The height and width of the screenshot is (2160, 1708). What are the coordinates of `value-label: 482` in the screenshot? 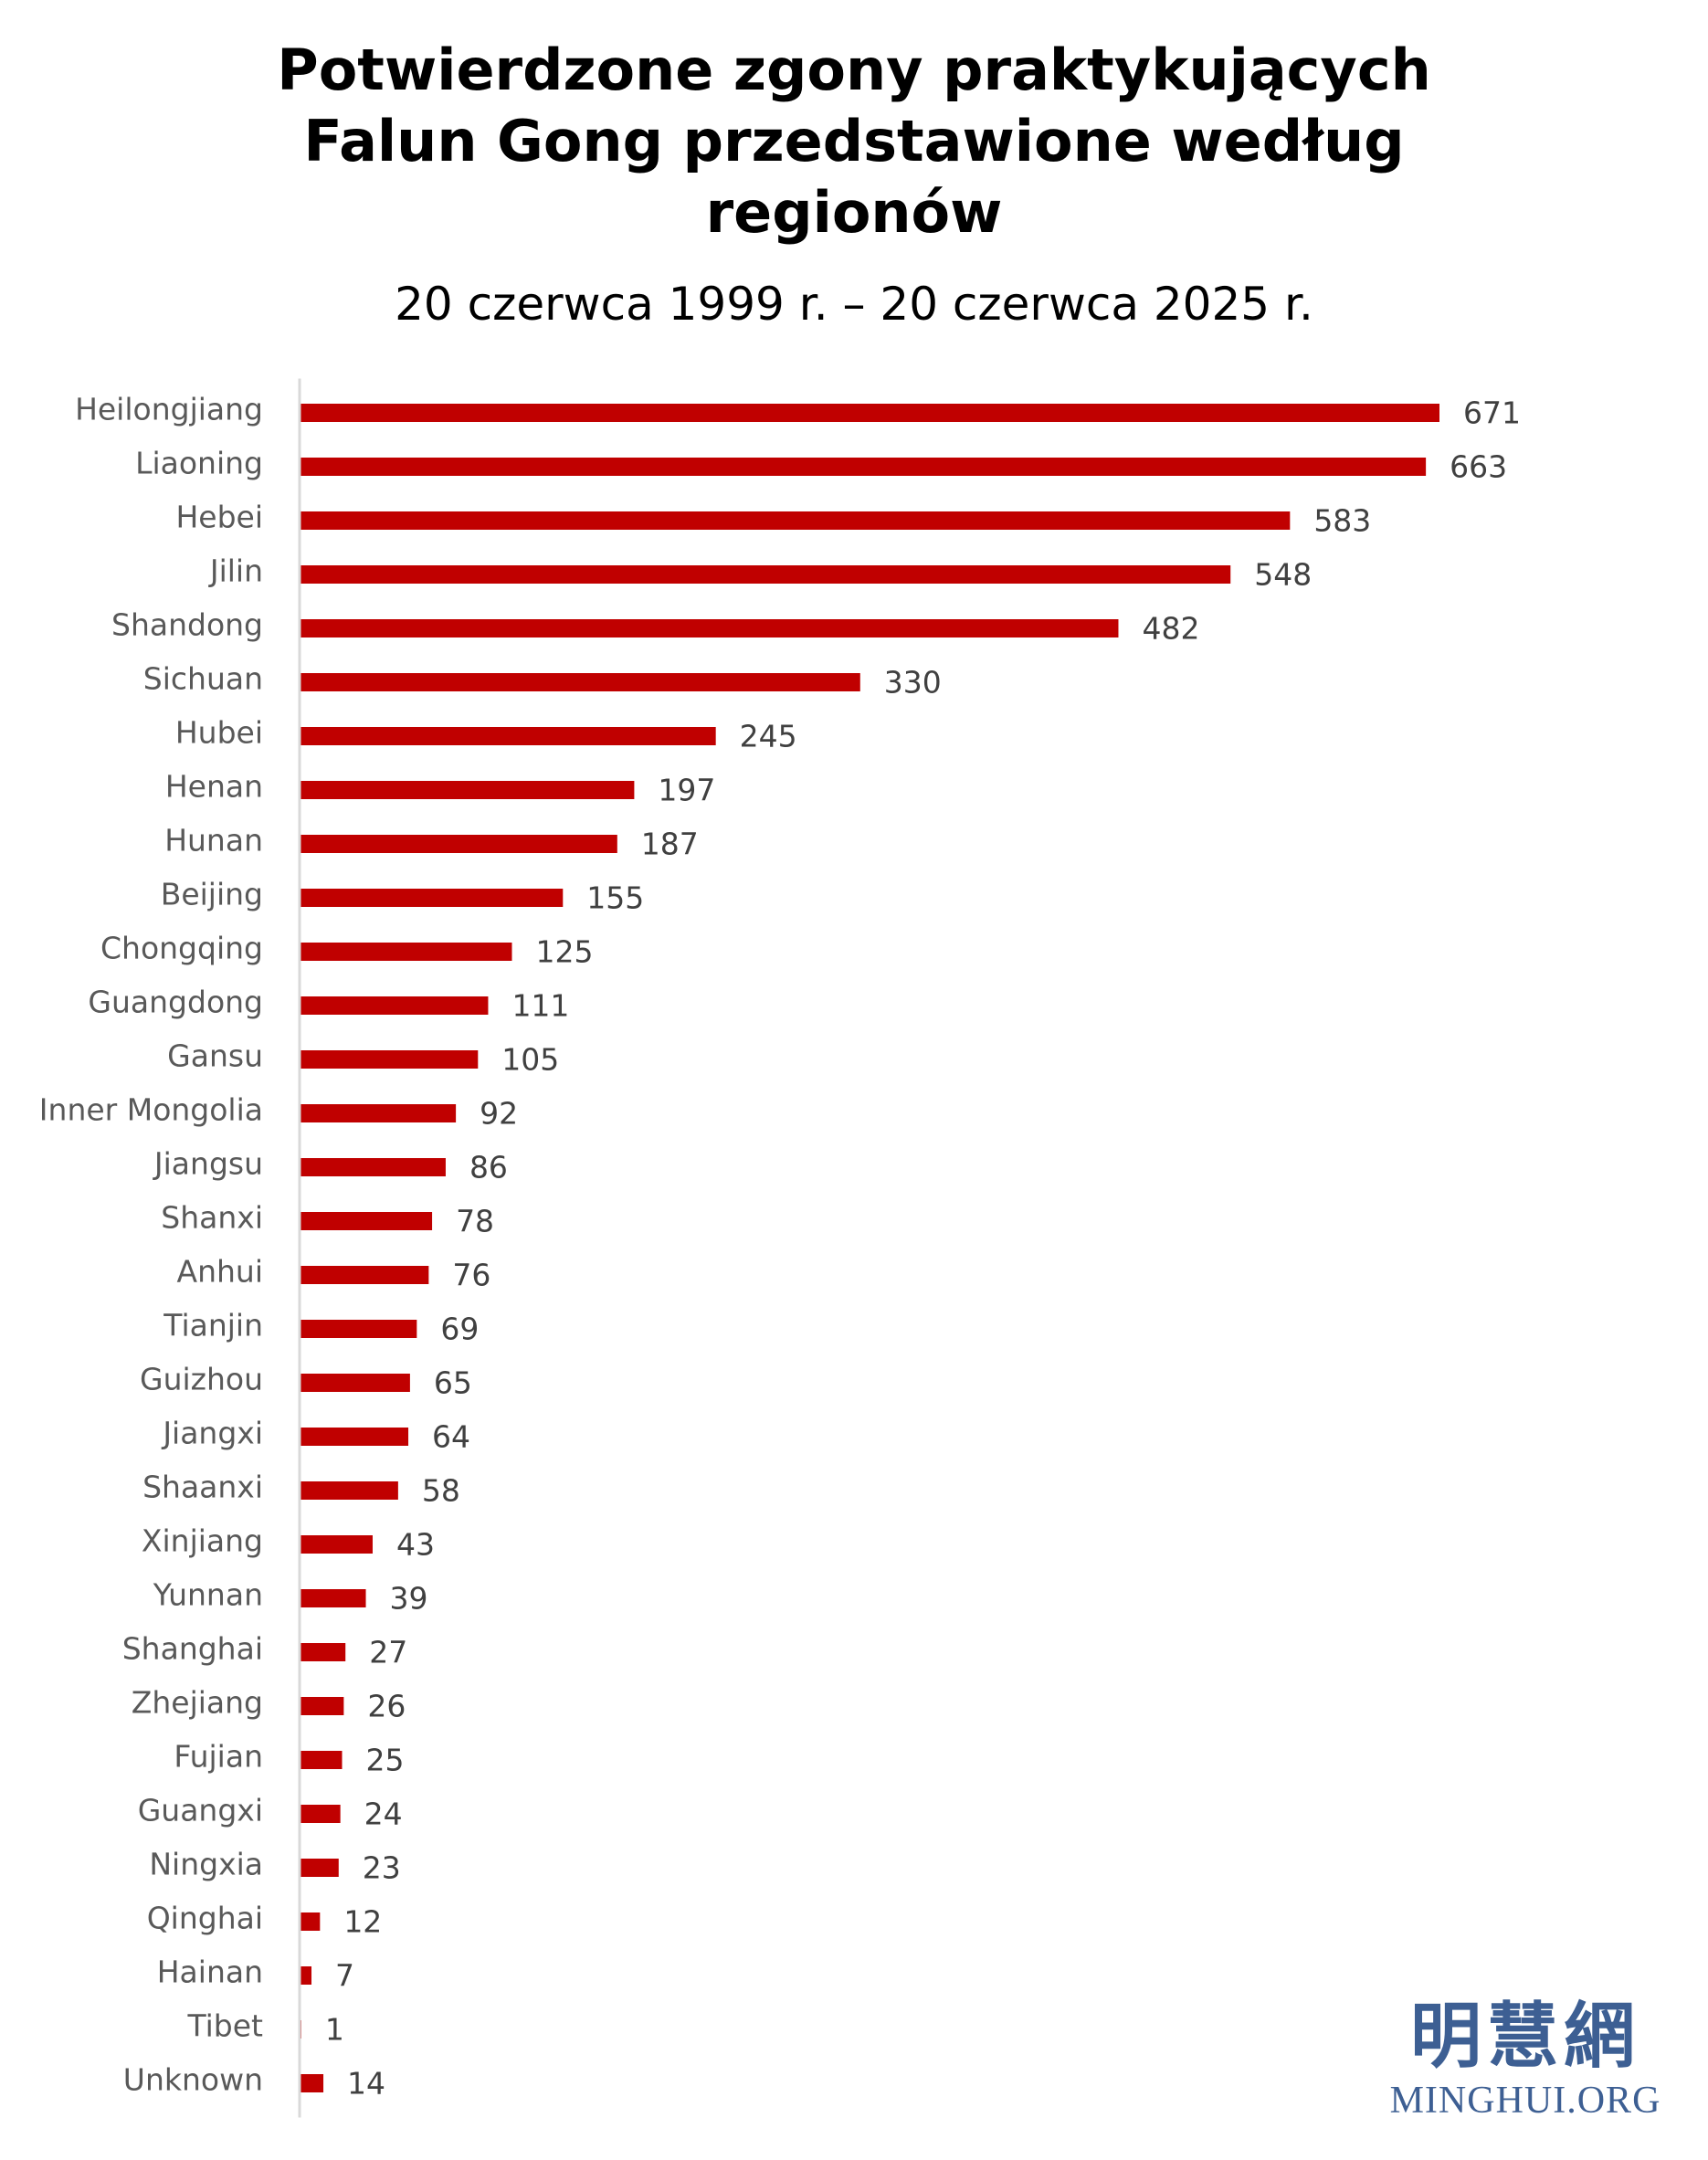 It's located at (1170, 629).